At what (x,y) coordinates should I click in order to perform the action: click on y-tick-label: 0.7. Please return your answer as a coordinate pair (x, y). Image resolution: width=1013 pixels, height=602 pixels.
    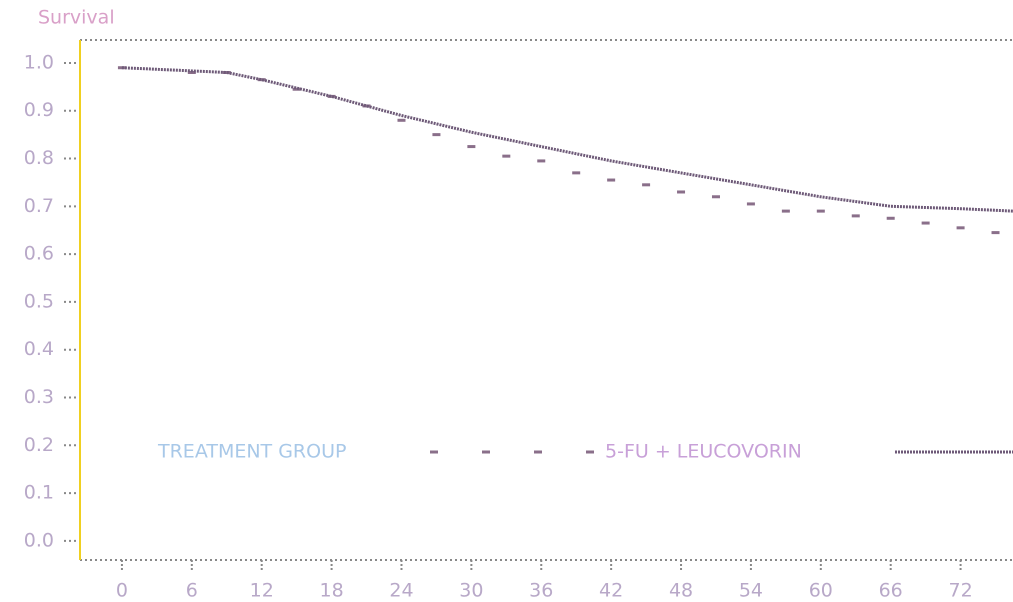
    Looking at the image, I should click on (39, 206).